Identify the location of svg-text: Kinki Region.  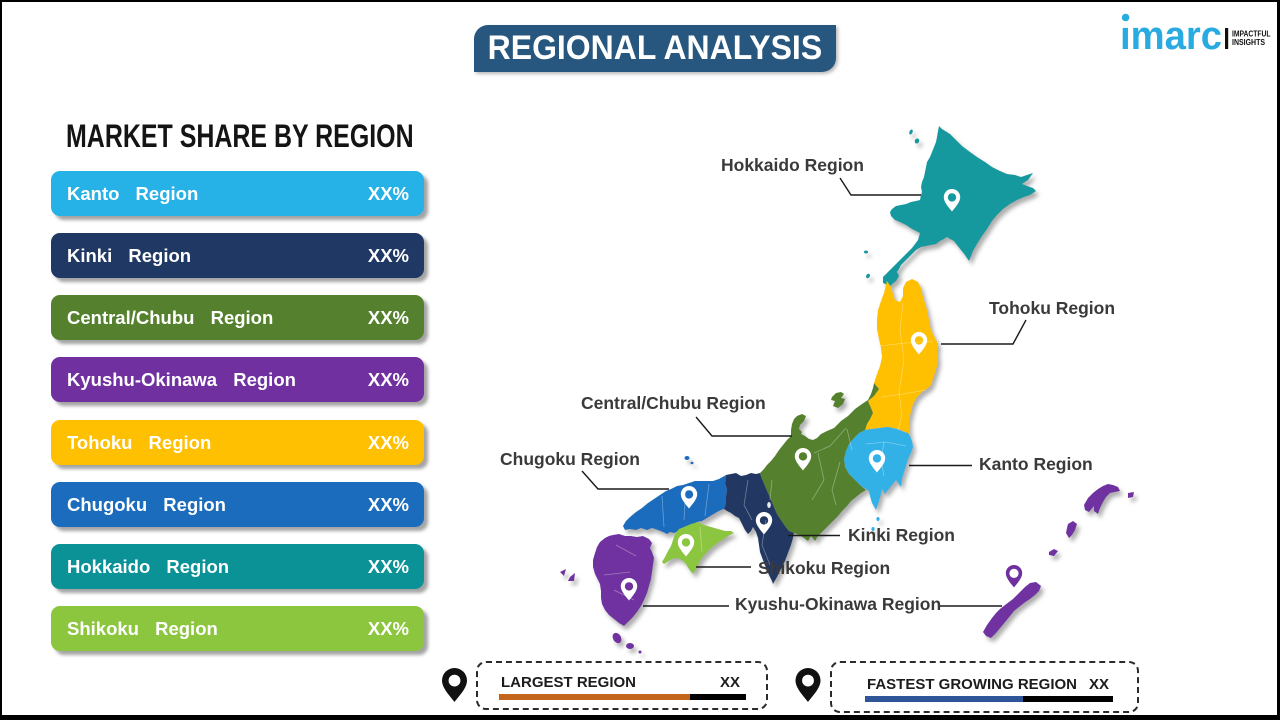
(901, 535).